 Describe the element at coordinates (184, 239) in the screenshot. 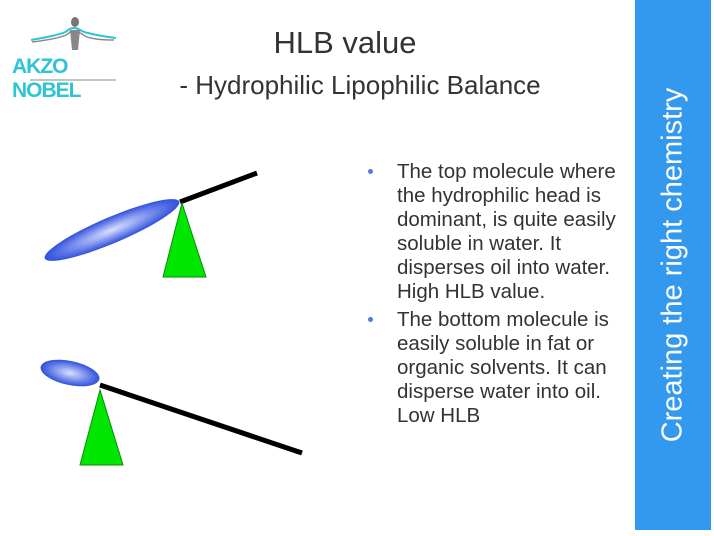

I see `top-fulcrum-icon` at that location.